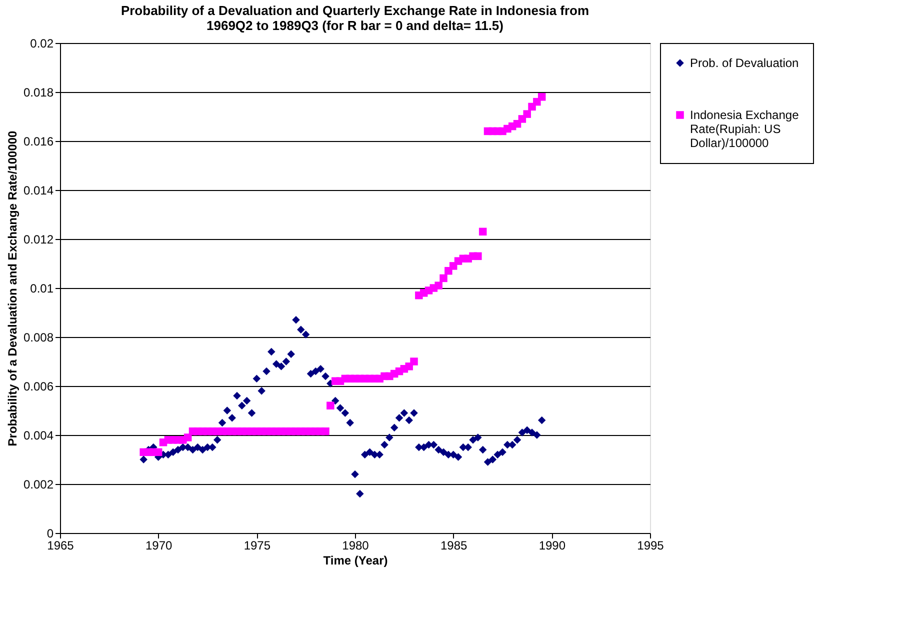 The width and height of the screenshot is (917, 625). I want to click on x-tick-label: 1985, so click(454, 545).